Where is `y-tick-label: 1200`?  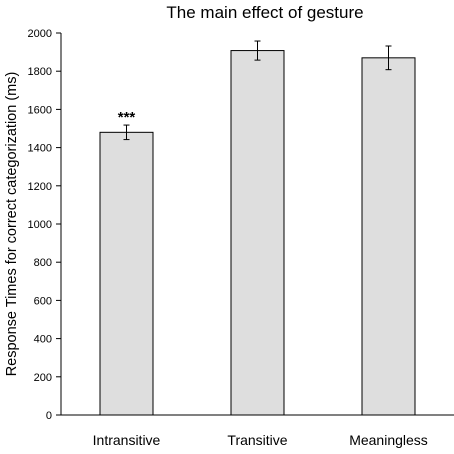 y-tick-label: 1200 is located at coordinates (40, 187).